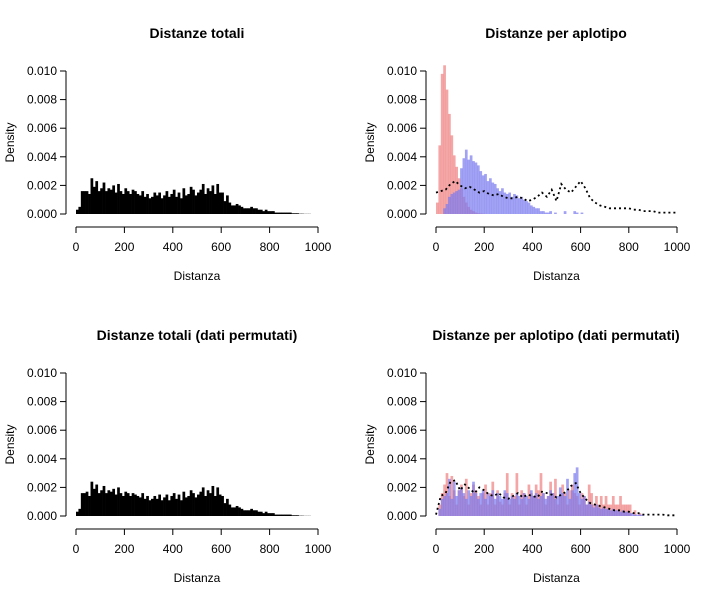  Describe the element at coordinates (484, 549) in the screenshot. I see `x-tick-label: 200` at that location.